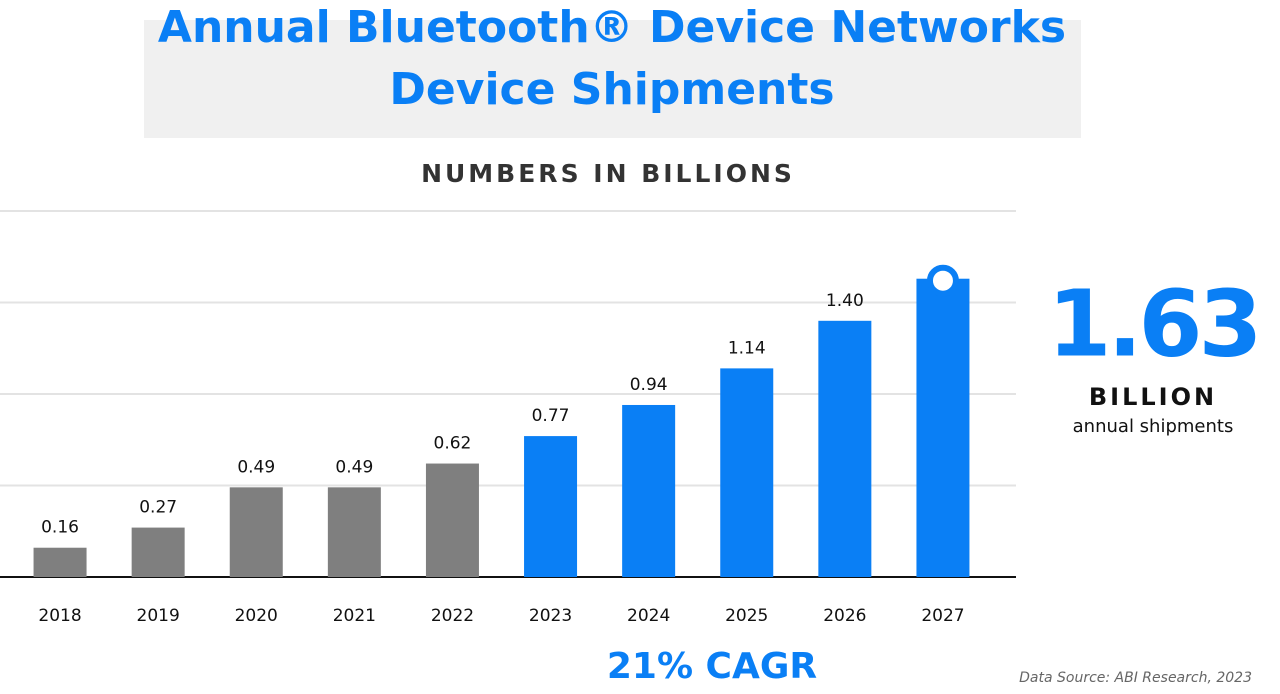 The height and width of the screenshot is (694, 1280). What do you see at coordinates (712, 666) in the screenshot?
I see `cagr-label: 21% CAGR` at bounding box center [712, 666].